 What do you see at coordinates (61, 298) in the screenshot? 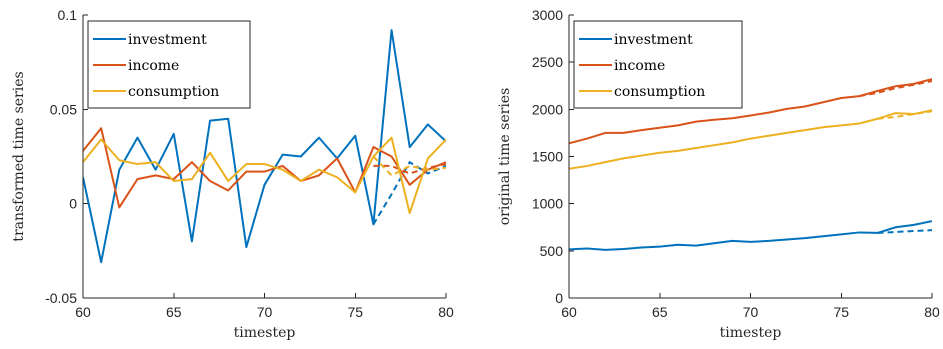
I see `y-tick-label: -0.05` at bounding box center [61, 298].